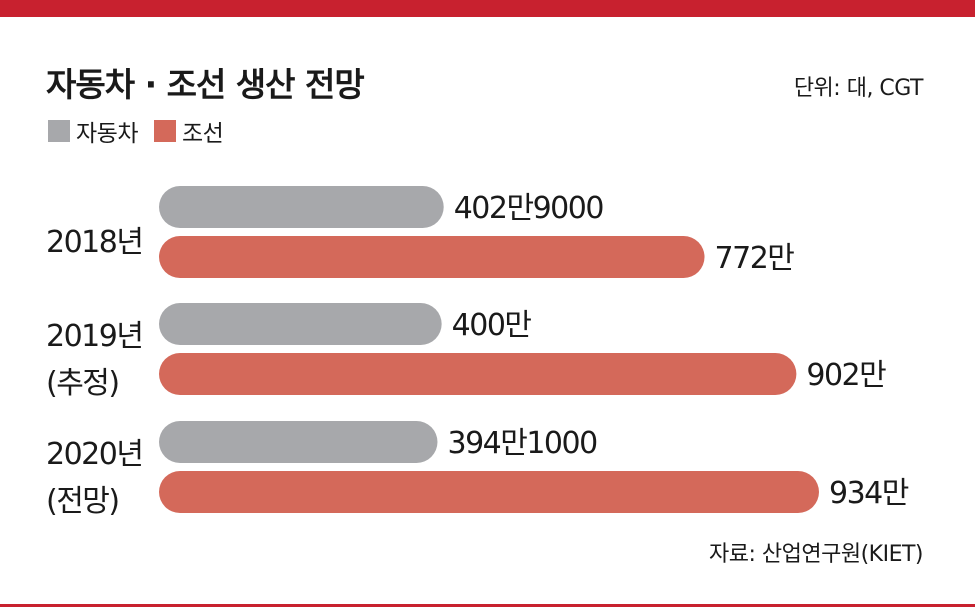 The height and width of the screenshot is (612, 975). Describe the element at coordinates (846, 375) in the screenshot. I see `value-label-ship-2019: 902만` at that location.